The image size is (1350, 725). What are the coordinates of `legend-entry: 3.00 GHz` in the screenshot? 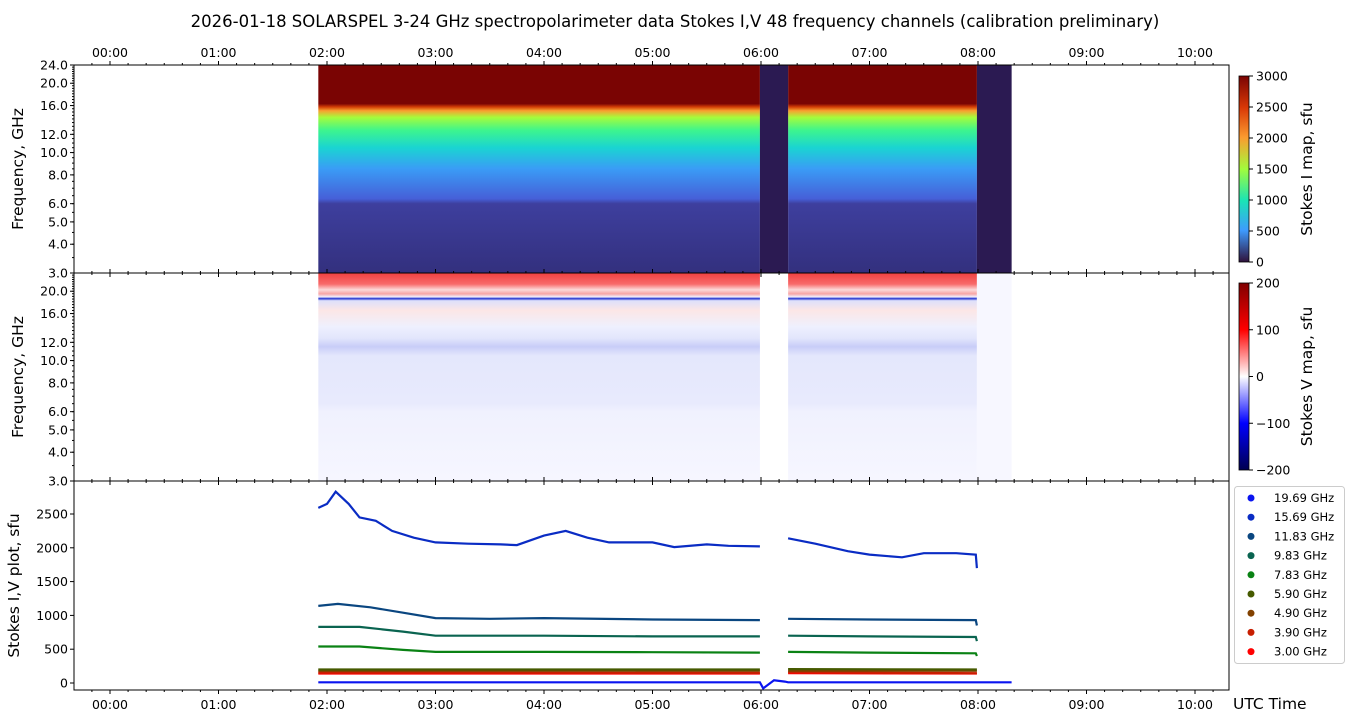 It's located at (1300, 652).